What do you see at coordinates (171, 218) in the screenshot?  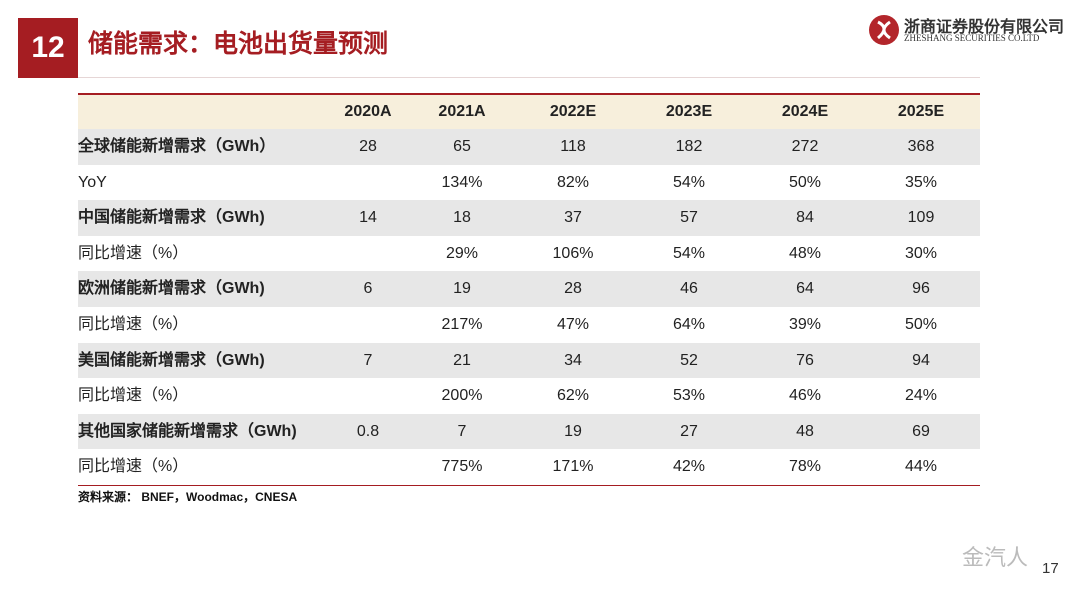 I see `row-label: 中国储能新增需求（GWh)` at bounding box center [171, 218].